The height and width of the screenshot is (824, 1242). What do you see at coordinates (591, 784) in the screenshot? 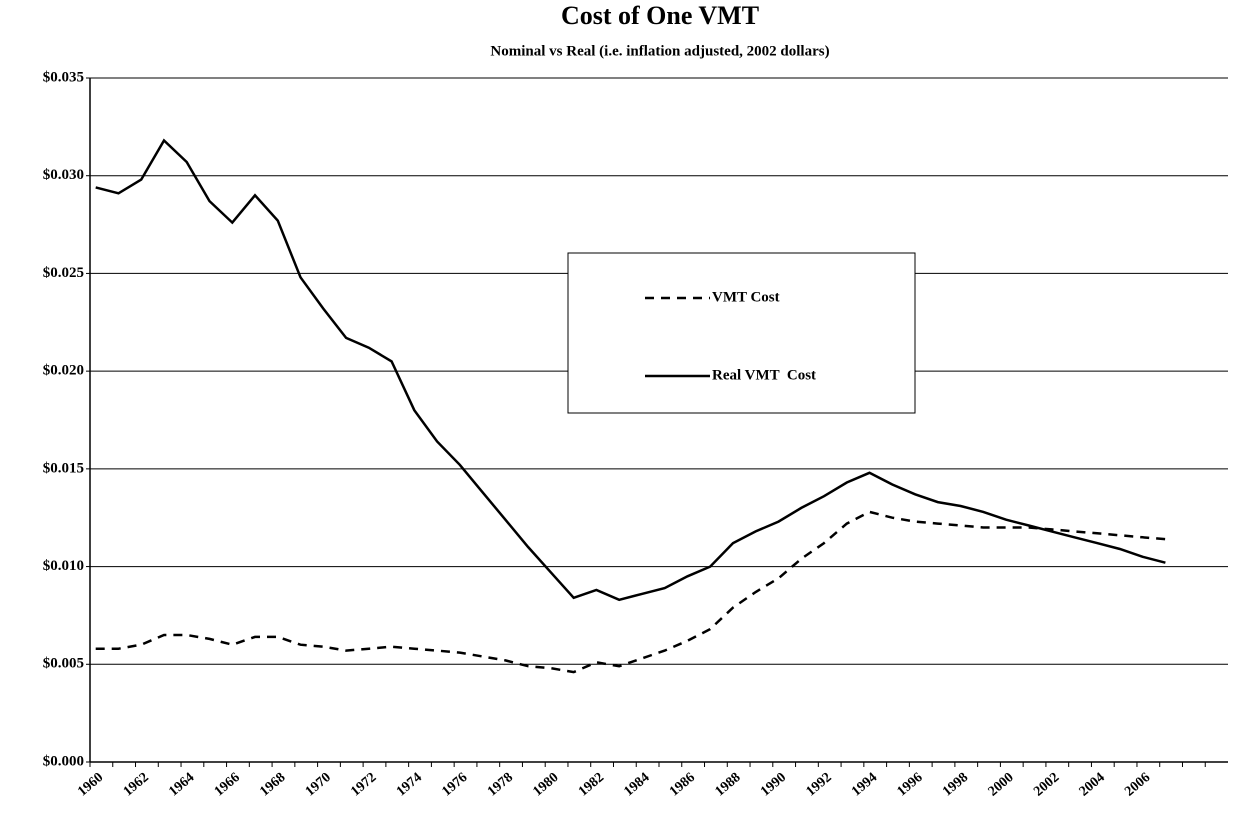
I see `x-tick-label: 1982` at bounding box center [591, 784].